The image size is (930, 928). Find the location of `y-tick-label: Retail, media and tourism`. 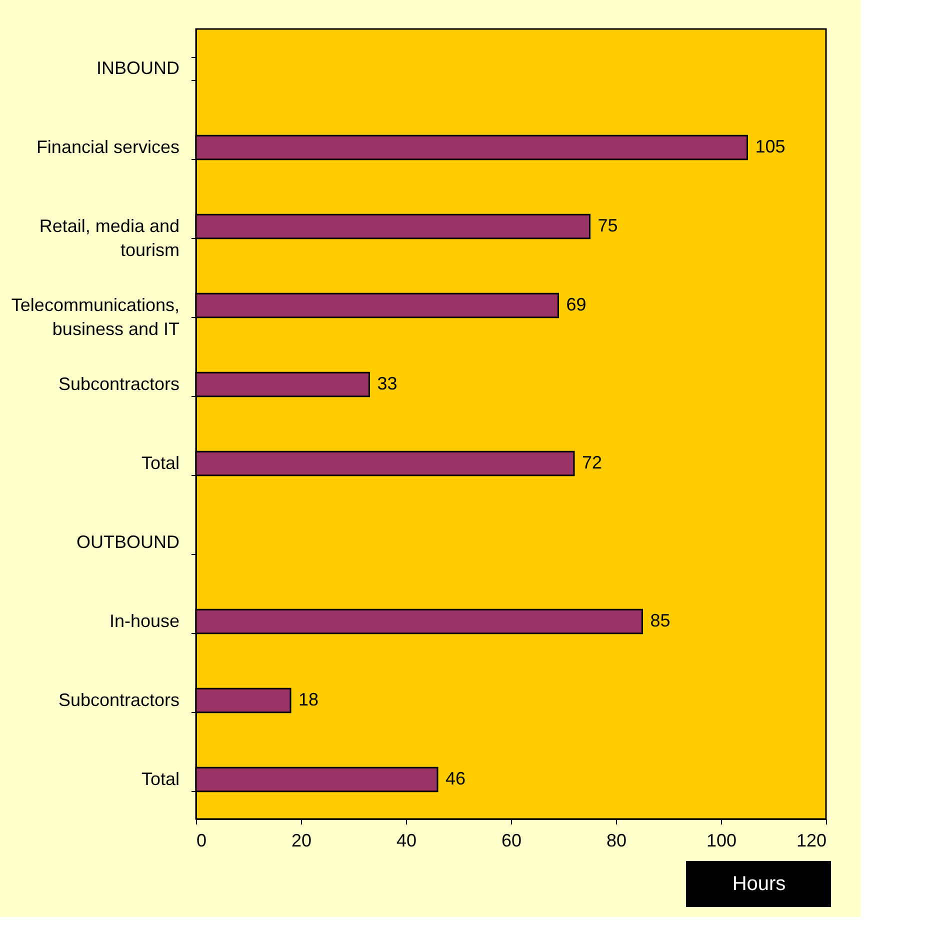

y-tick-label: Retail, media and tourism is located at coordinates (109, 238).